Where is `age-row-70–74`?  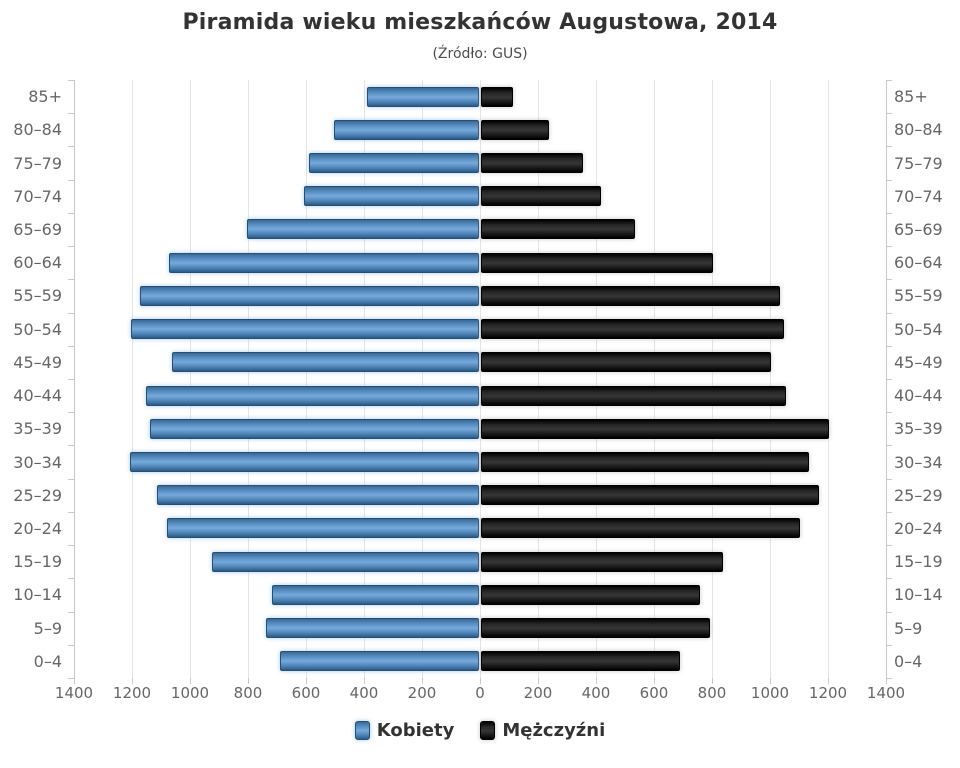 age-row-70–74 is located at coordinates (480, 196).